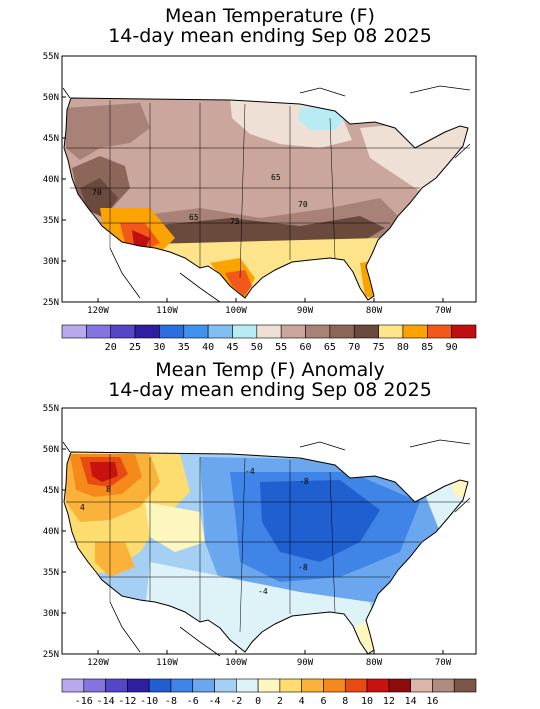 The image size is (540, 709). I want to click on colorbar-label: 50, so click(257, 347).